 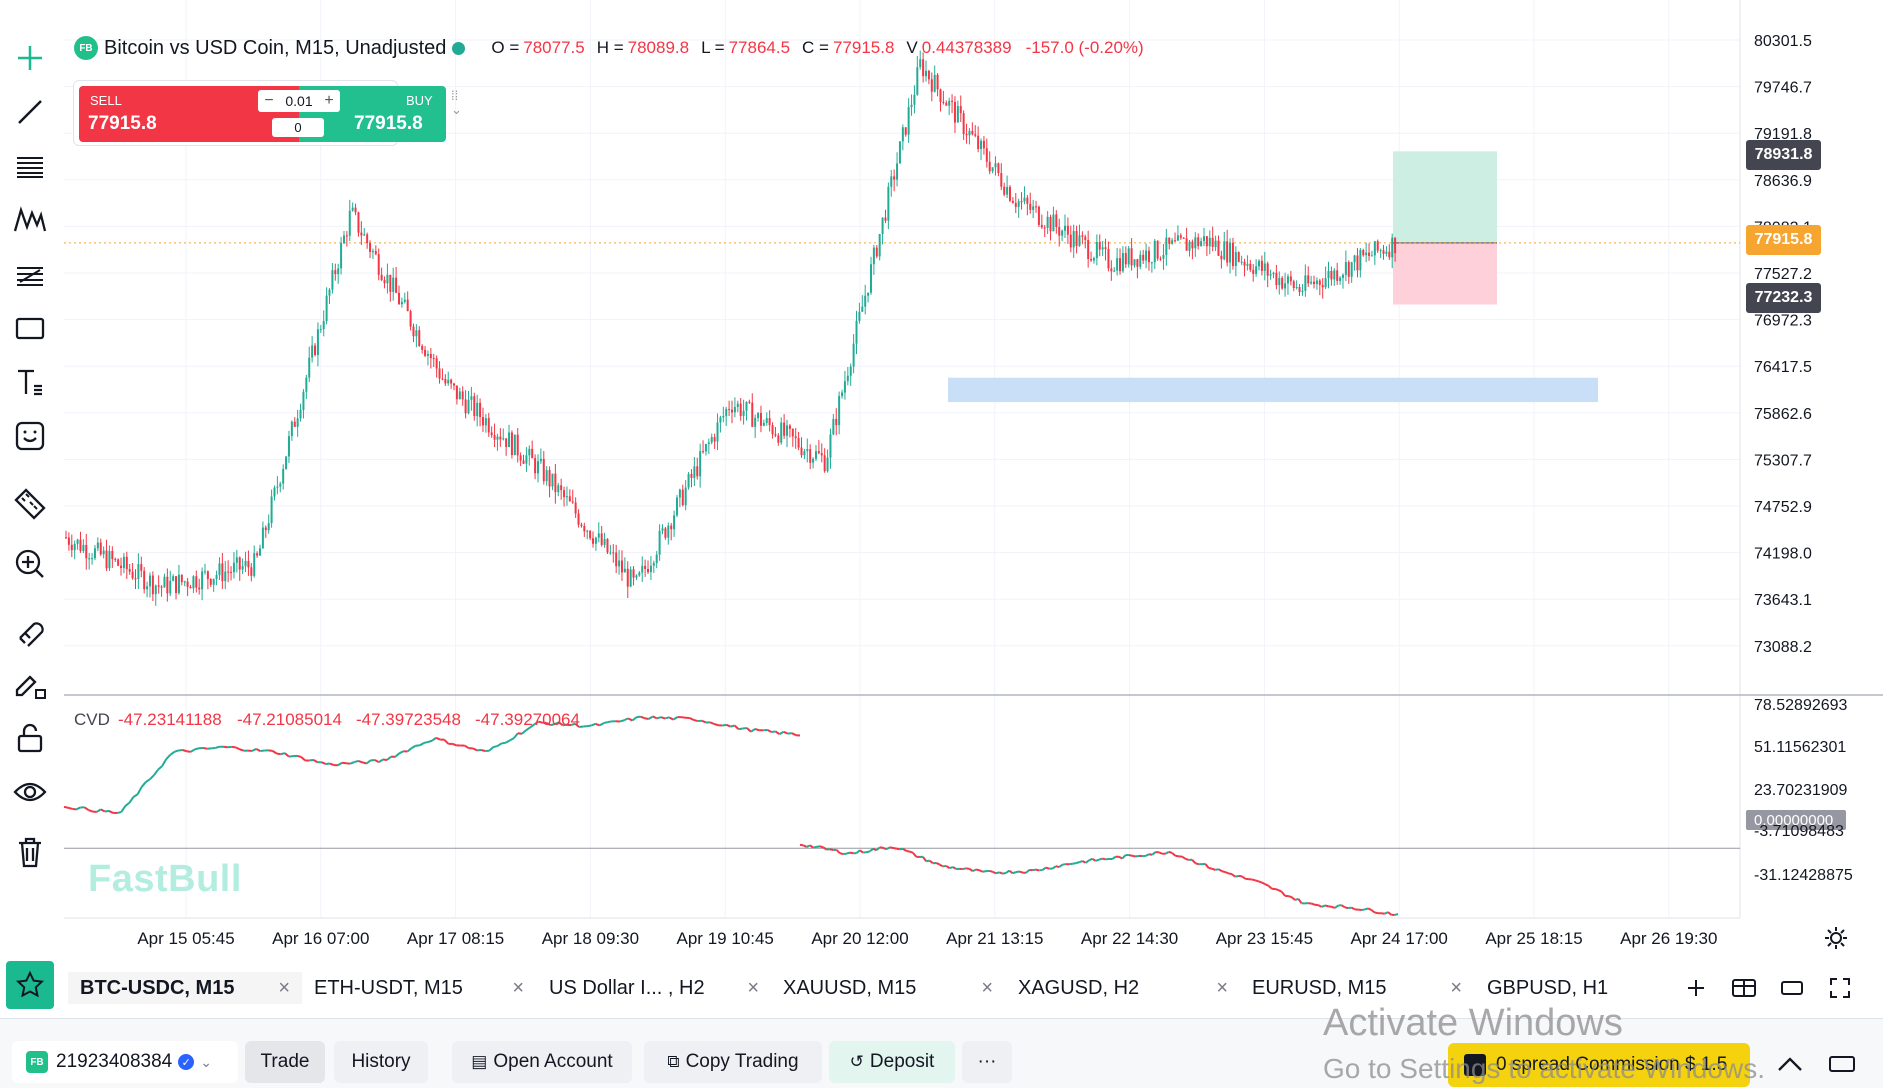 What do you see at coordinates (30, 274) in the screenshot?
I see `forecast-icon` at bounding box center [30, 274].